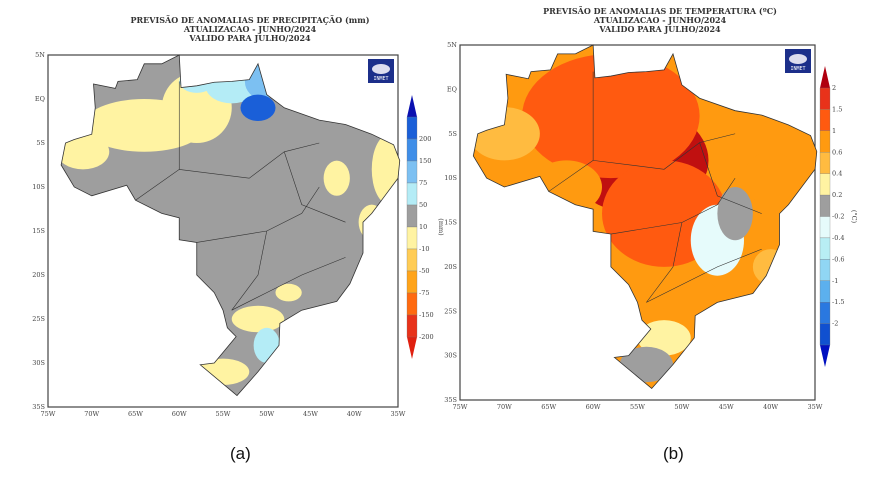 The width and height of the screenshot is (875, 480). I want to click on colorbar-label: -0.4, so click(838, 238).